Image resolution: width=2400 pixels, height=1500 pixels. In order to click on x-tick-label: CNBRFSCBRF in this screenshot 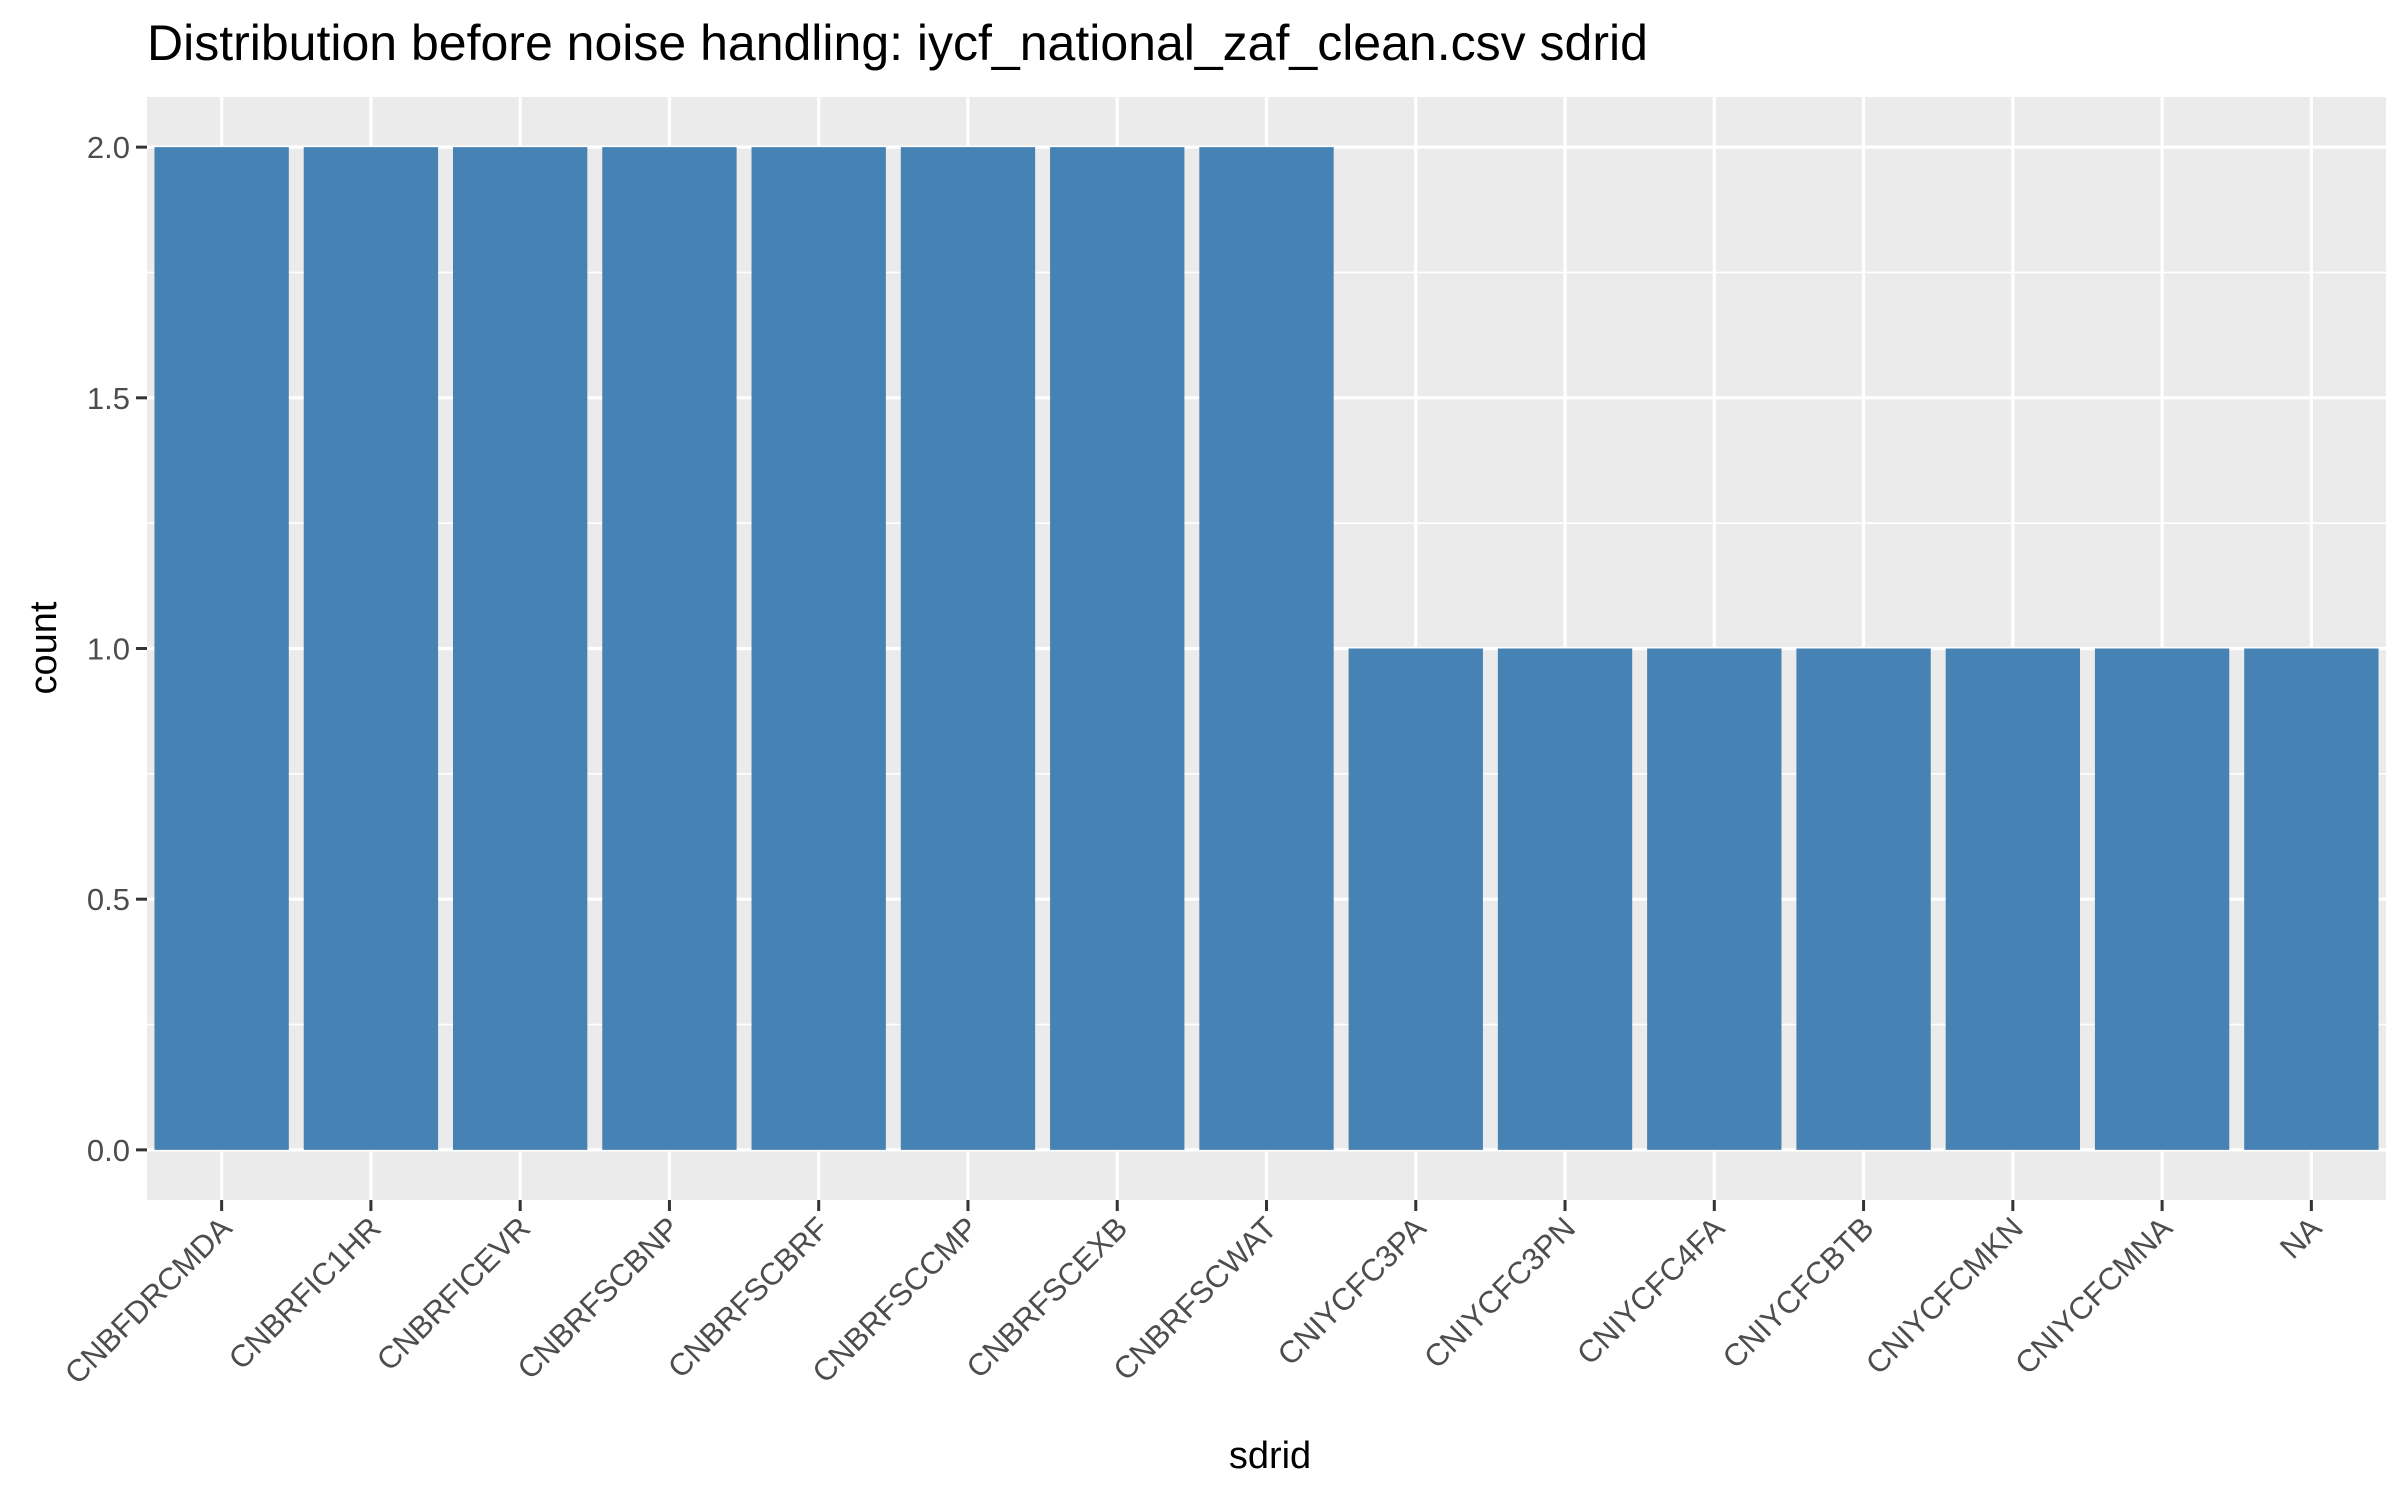, I will do `click(748, 1297)`.